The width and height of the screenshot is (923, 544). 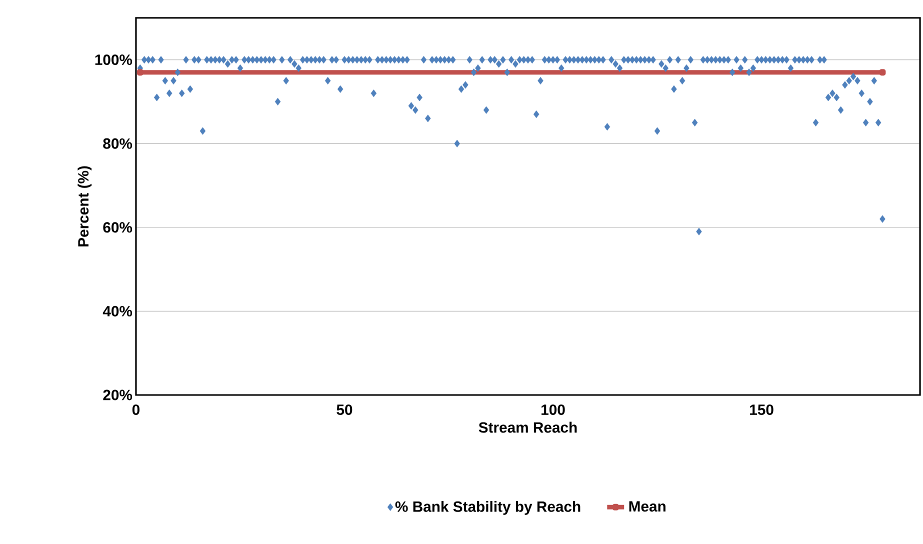 What do you see at coordinates (553, 410) in the screenshot?
I see `x-tick-label: 100` at bounding box center [553, 410].